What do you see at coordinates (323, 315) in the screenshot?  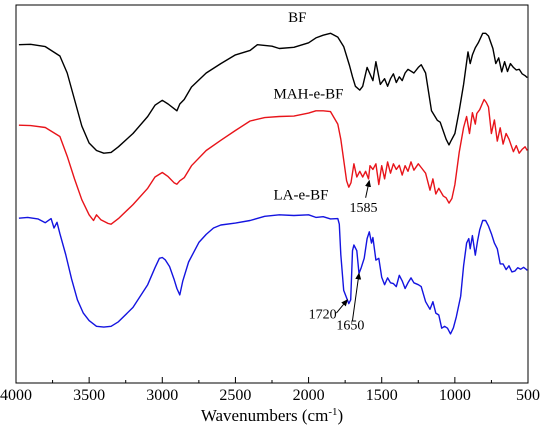 I see `annotation-label-1720: 1720` at bounding box center [323, 315].